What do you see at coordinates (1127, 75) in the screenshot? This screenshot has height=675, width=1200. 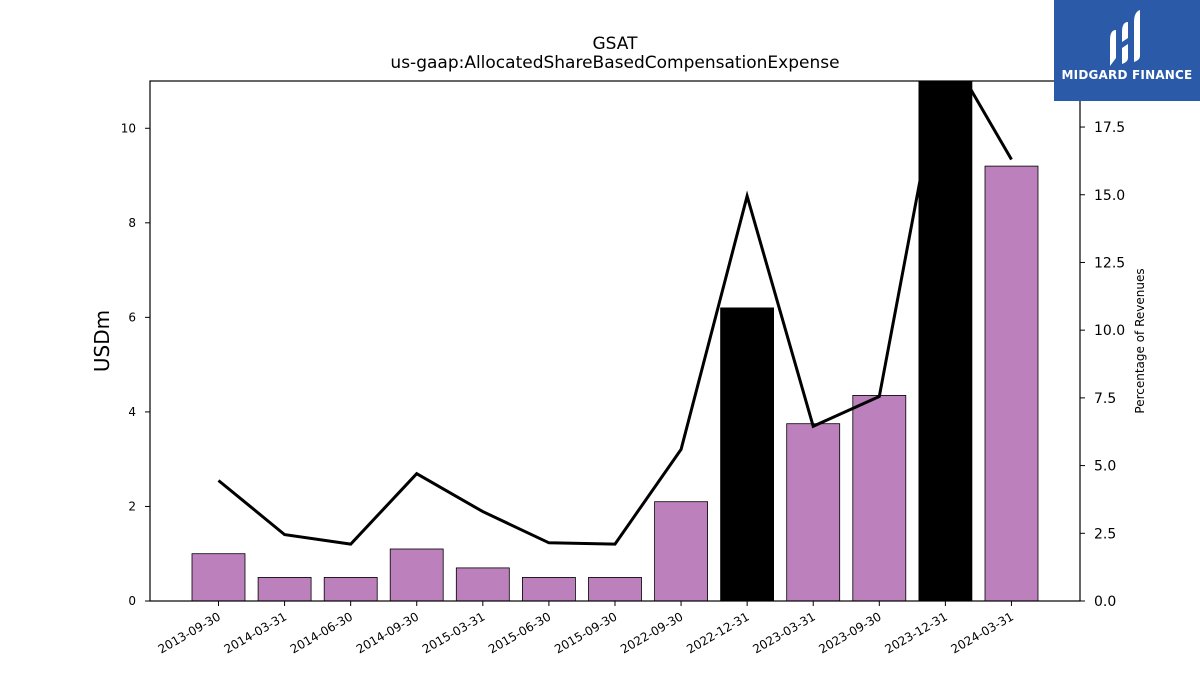 I see `logo-text: MIDGARD FINANCE` at bounding box center [1127, 75].